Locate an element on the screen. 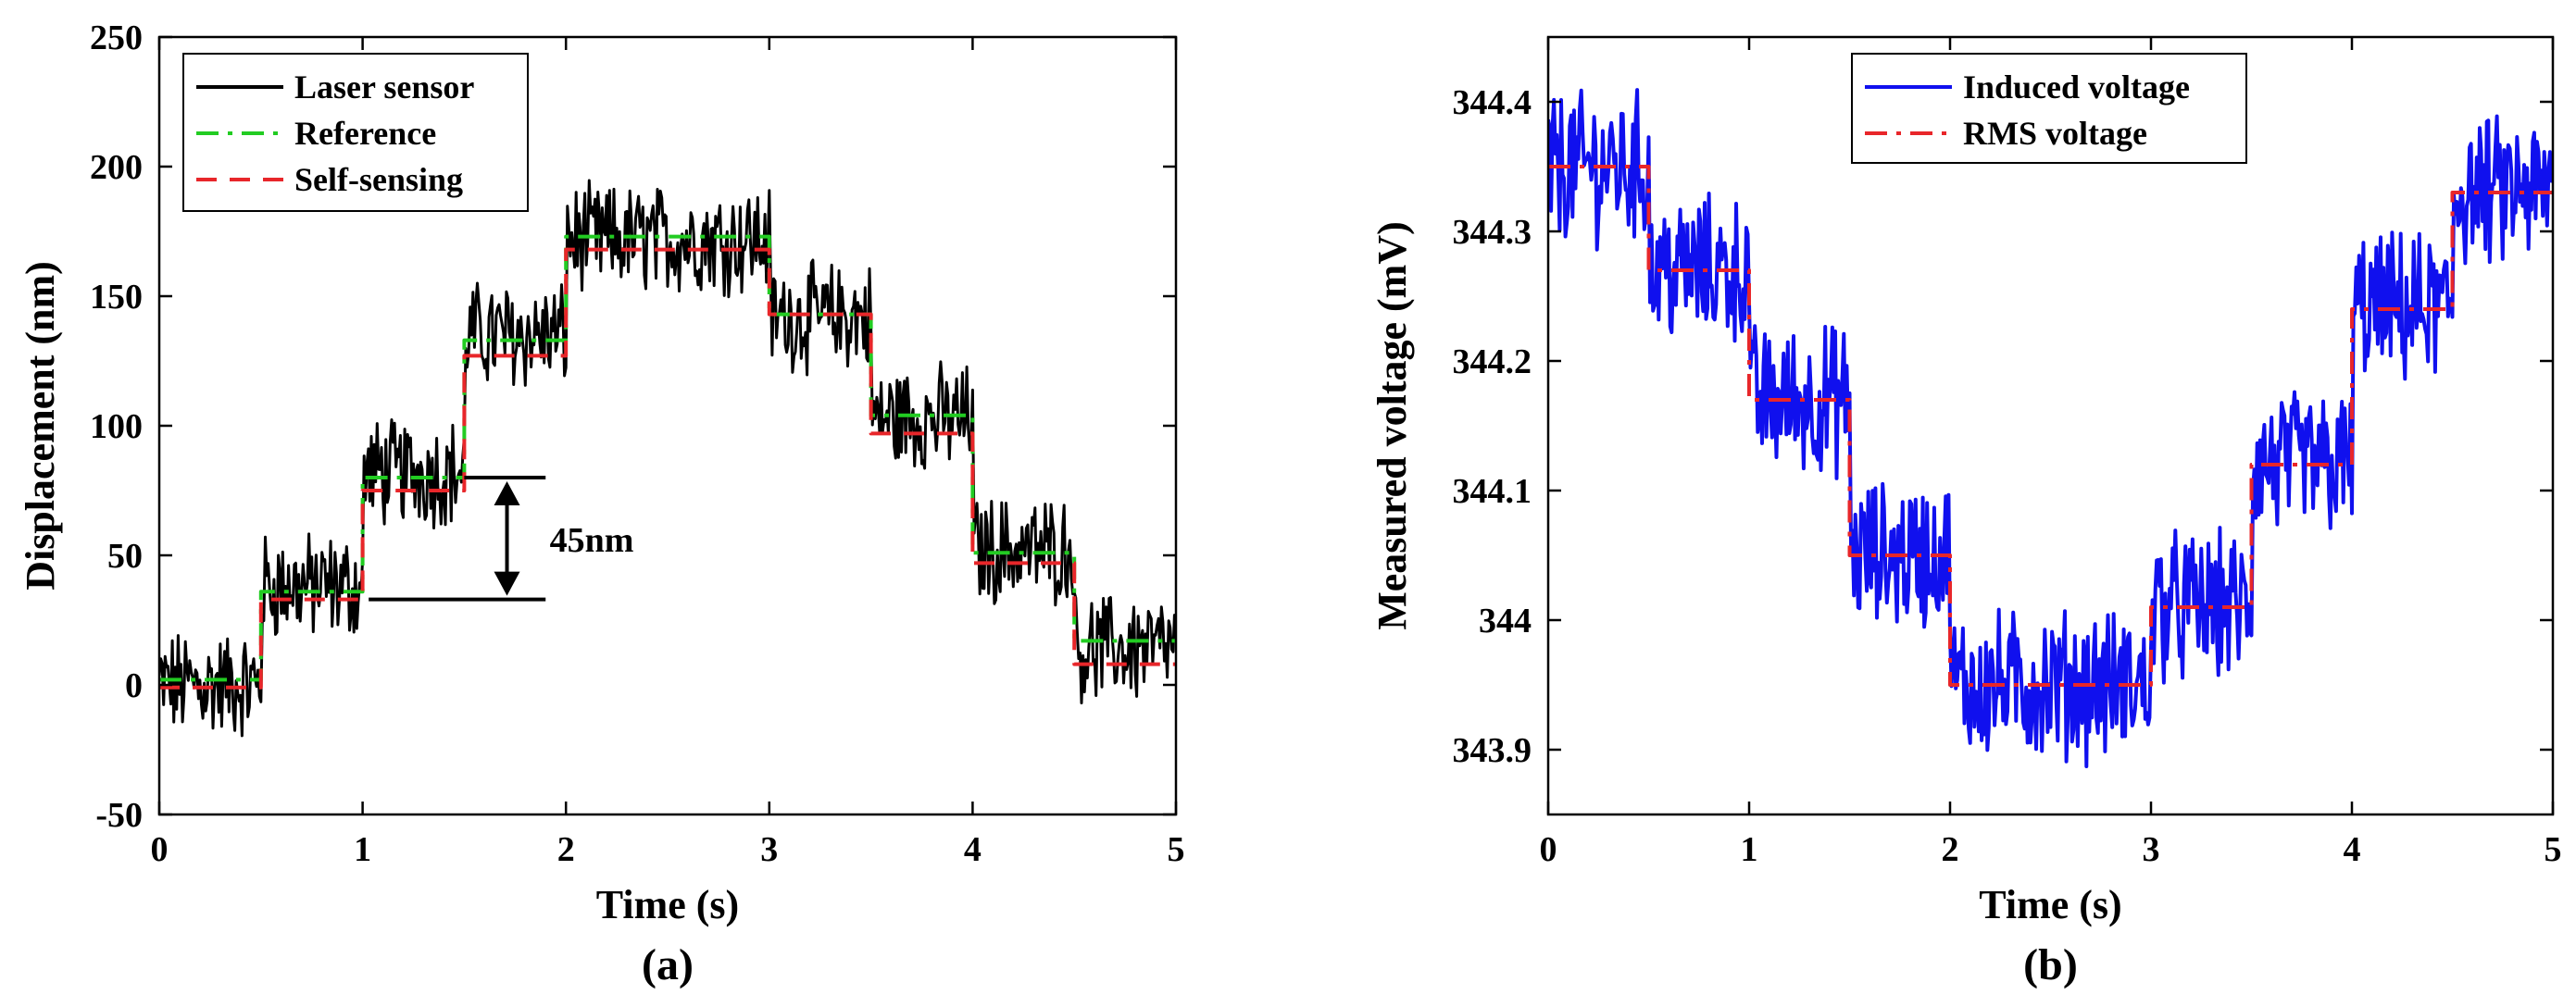 The height and width of the screenshot is (1007, 2576). legend-label: Induced voltage is located at coordinates (2076, 87).